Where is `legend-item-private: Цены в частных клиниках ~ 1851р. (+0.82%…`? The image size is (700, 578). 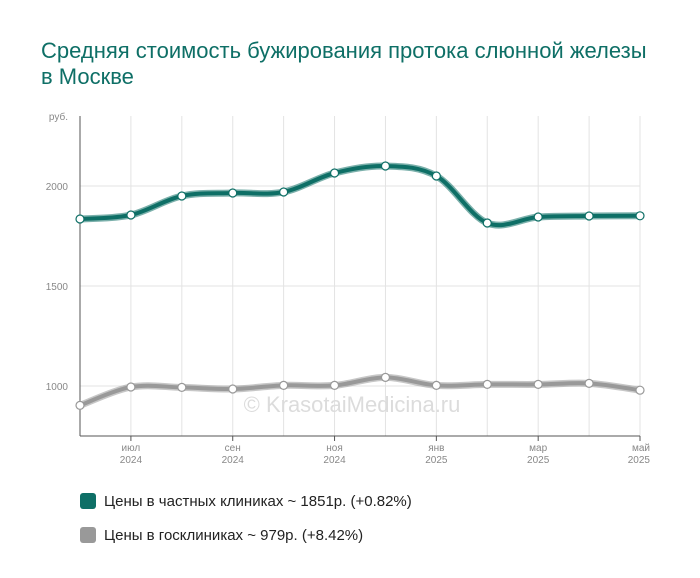
legend-item-private: Цены в частных клиниках ~ 1851р. (+0.82%… is located at coordinates (246, 501).